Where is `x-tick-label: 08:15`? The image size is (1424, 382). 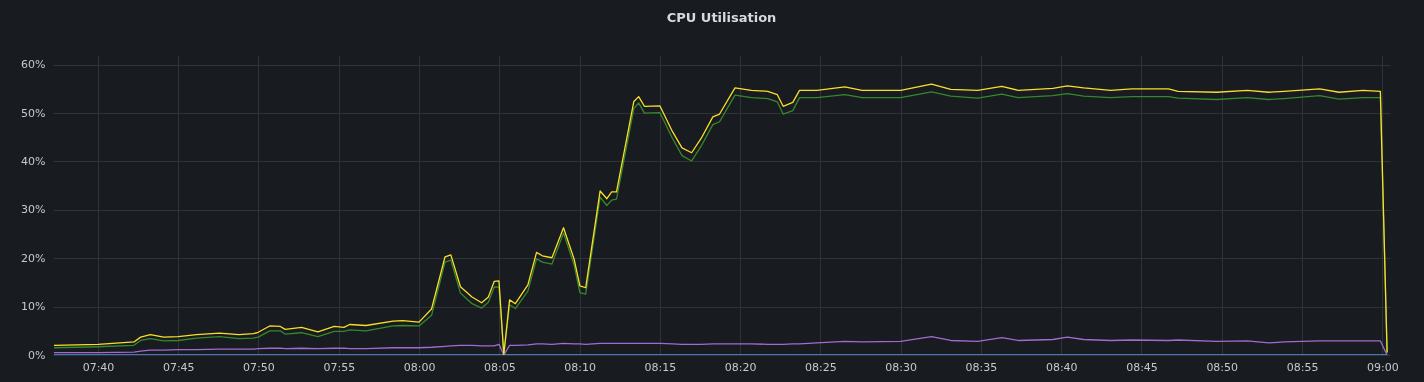 x-tick-label: 08:15 is located at coordinates (660, 367).